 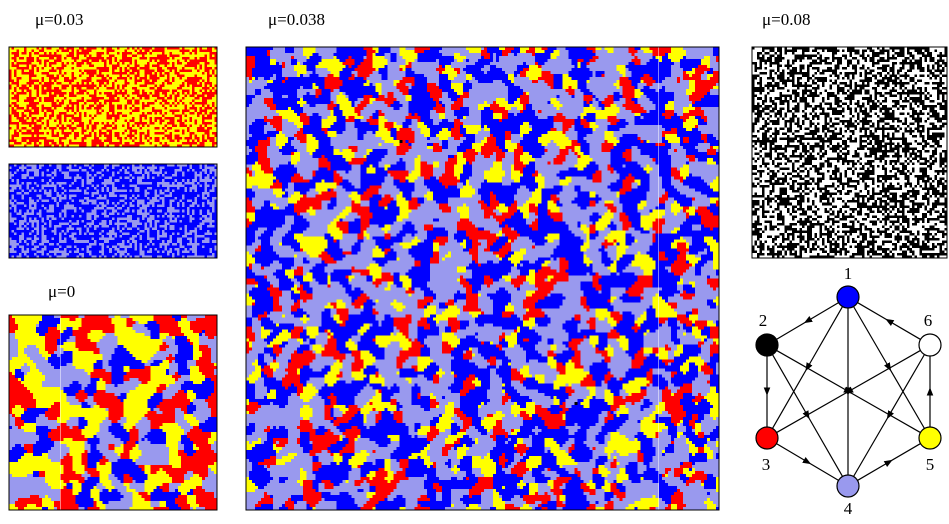 I want to click on panel-label: μ=0.038, so click(x=296, y=19).